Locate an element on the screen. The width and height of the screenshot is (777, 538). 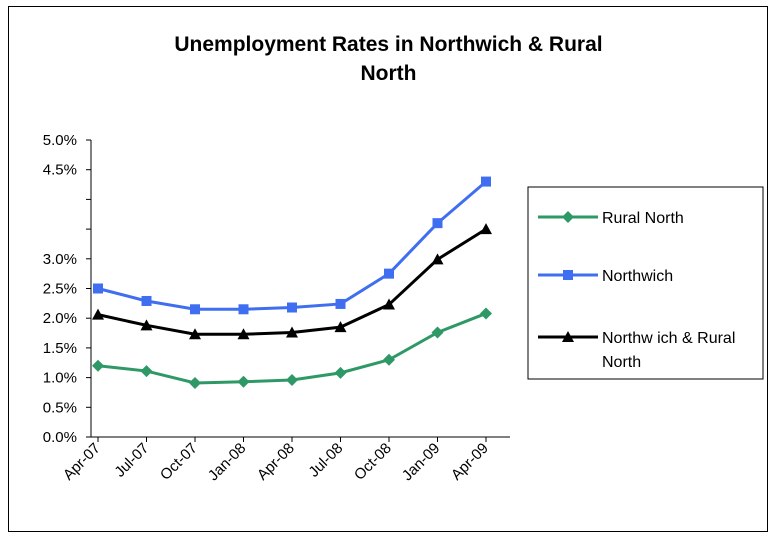
y-tick-label: 1.5% is located at coordinates (60, 348).